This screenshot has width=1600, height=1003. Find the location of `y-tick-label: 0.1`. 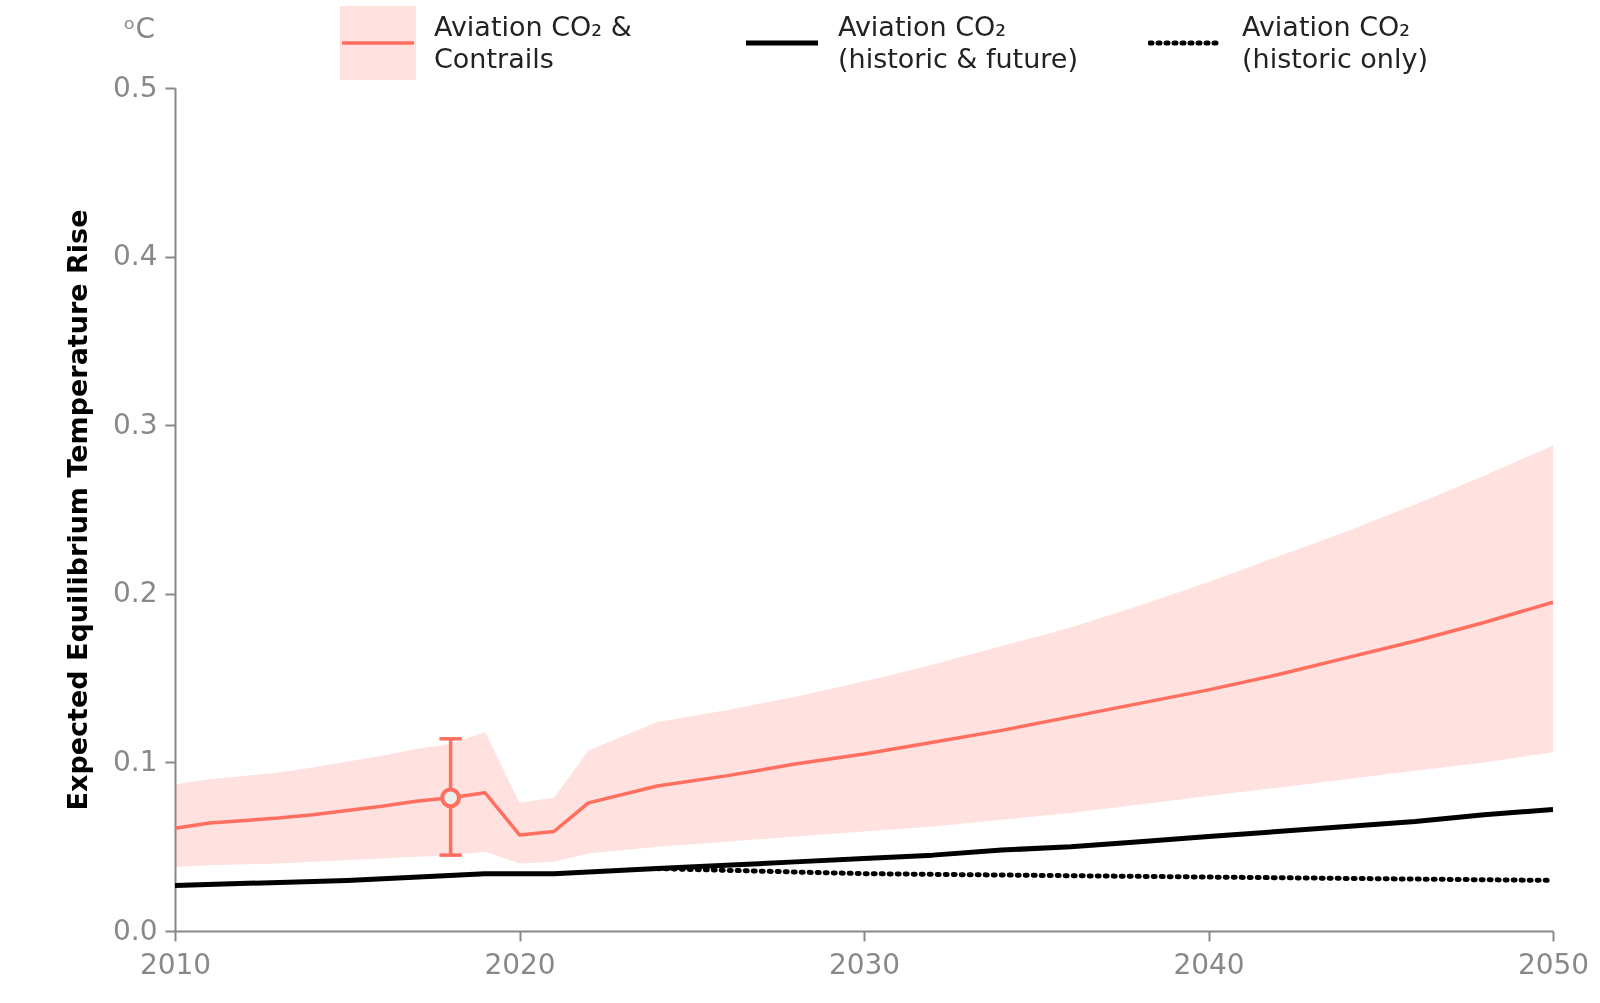

y-tick-label: 0.1 is located at coordinates (135, 761).